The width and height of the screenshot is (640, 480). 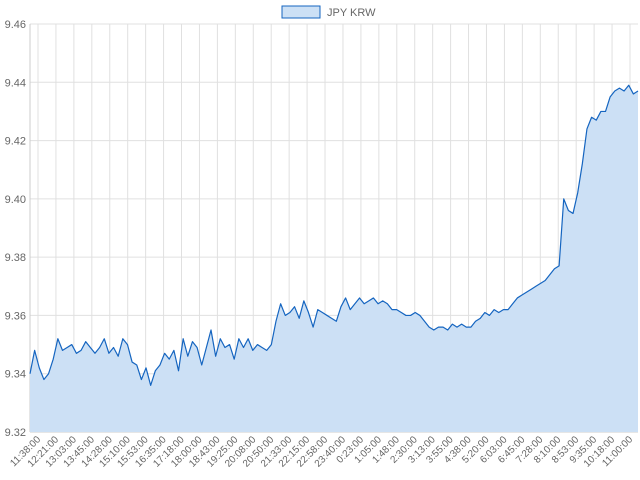 I want to click on legend: JPY KRW, so click(x=328, y=12).